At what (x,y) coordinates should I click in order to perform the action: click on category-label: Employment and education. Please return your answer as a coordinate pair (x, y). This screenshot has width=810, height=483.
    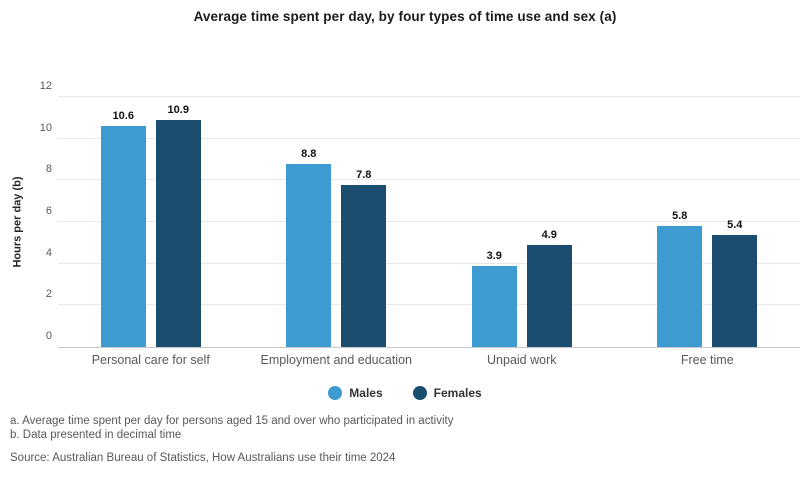
    Looking at the image, I should click on (336, 360).